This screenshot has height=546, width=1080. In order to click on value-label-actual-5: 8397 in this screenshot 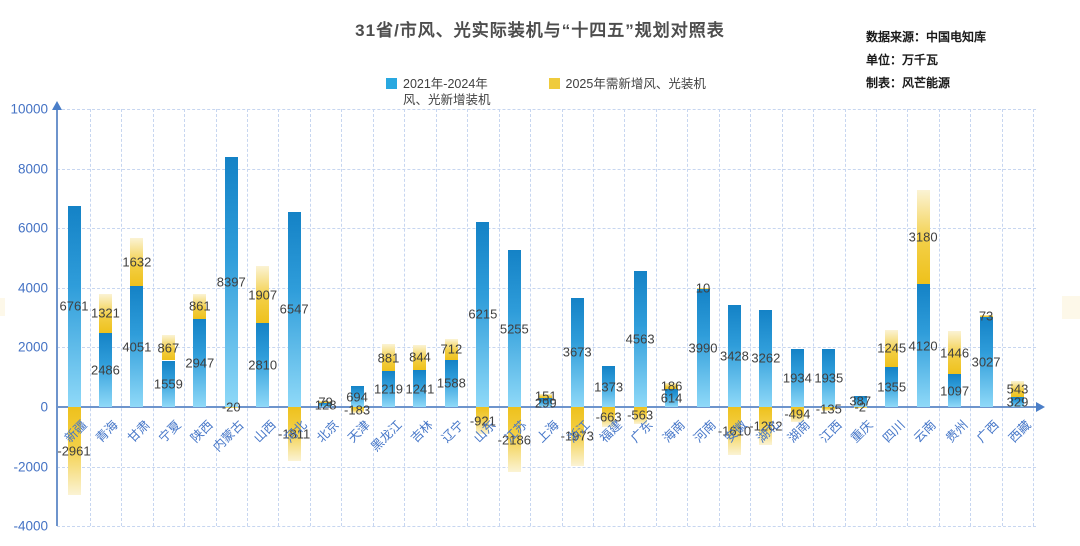, I will do `click(231, 282)`.